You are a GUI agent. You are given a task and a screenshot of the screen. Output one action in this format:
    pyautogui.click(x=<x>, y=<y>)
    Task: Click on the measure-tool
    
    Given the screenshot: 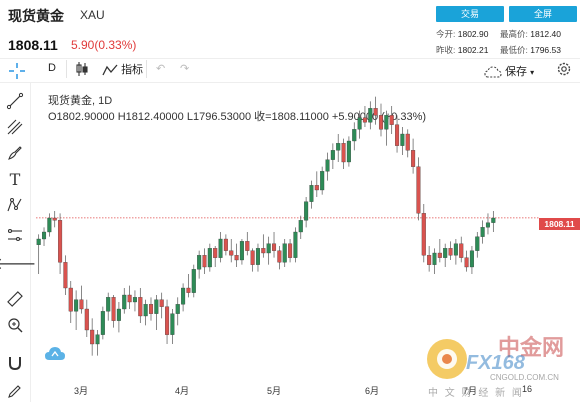 What is the action you would take?
    pyautogui.click(x=15, y=235)
    